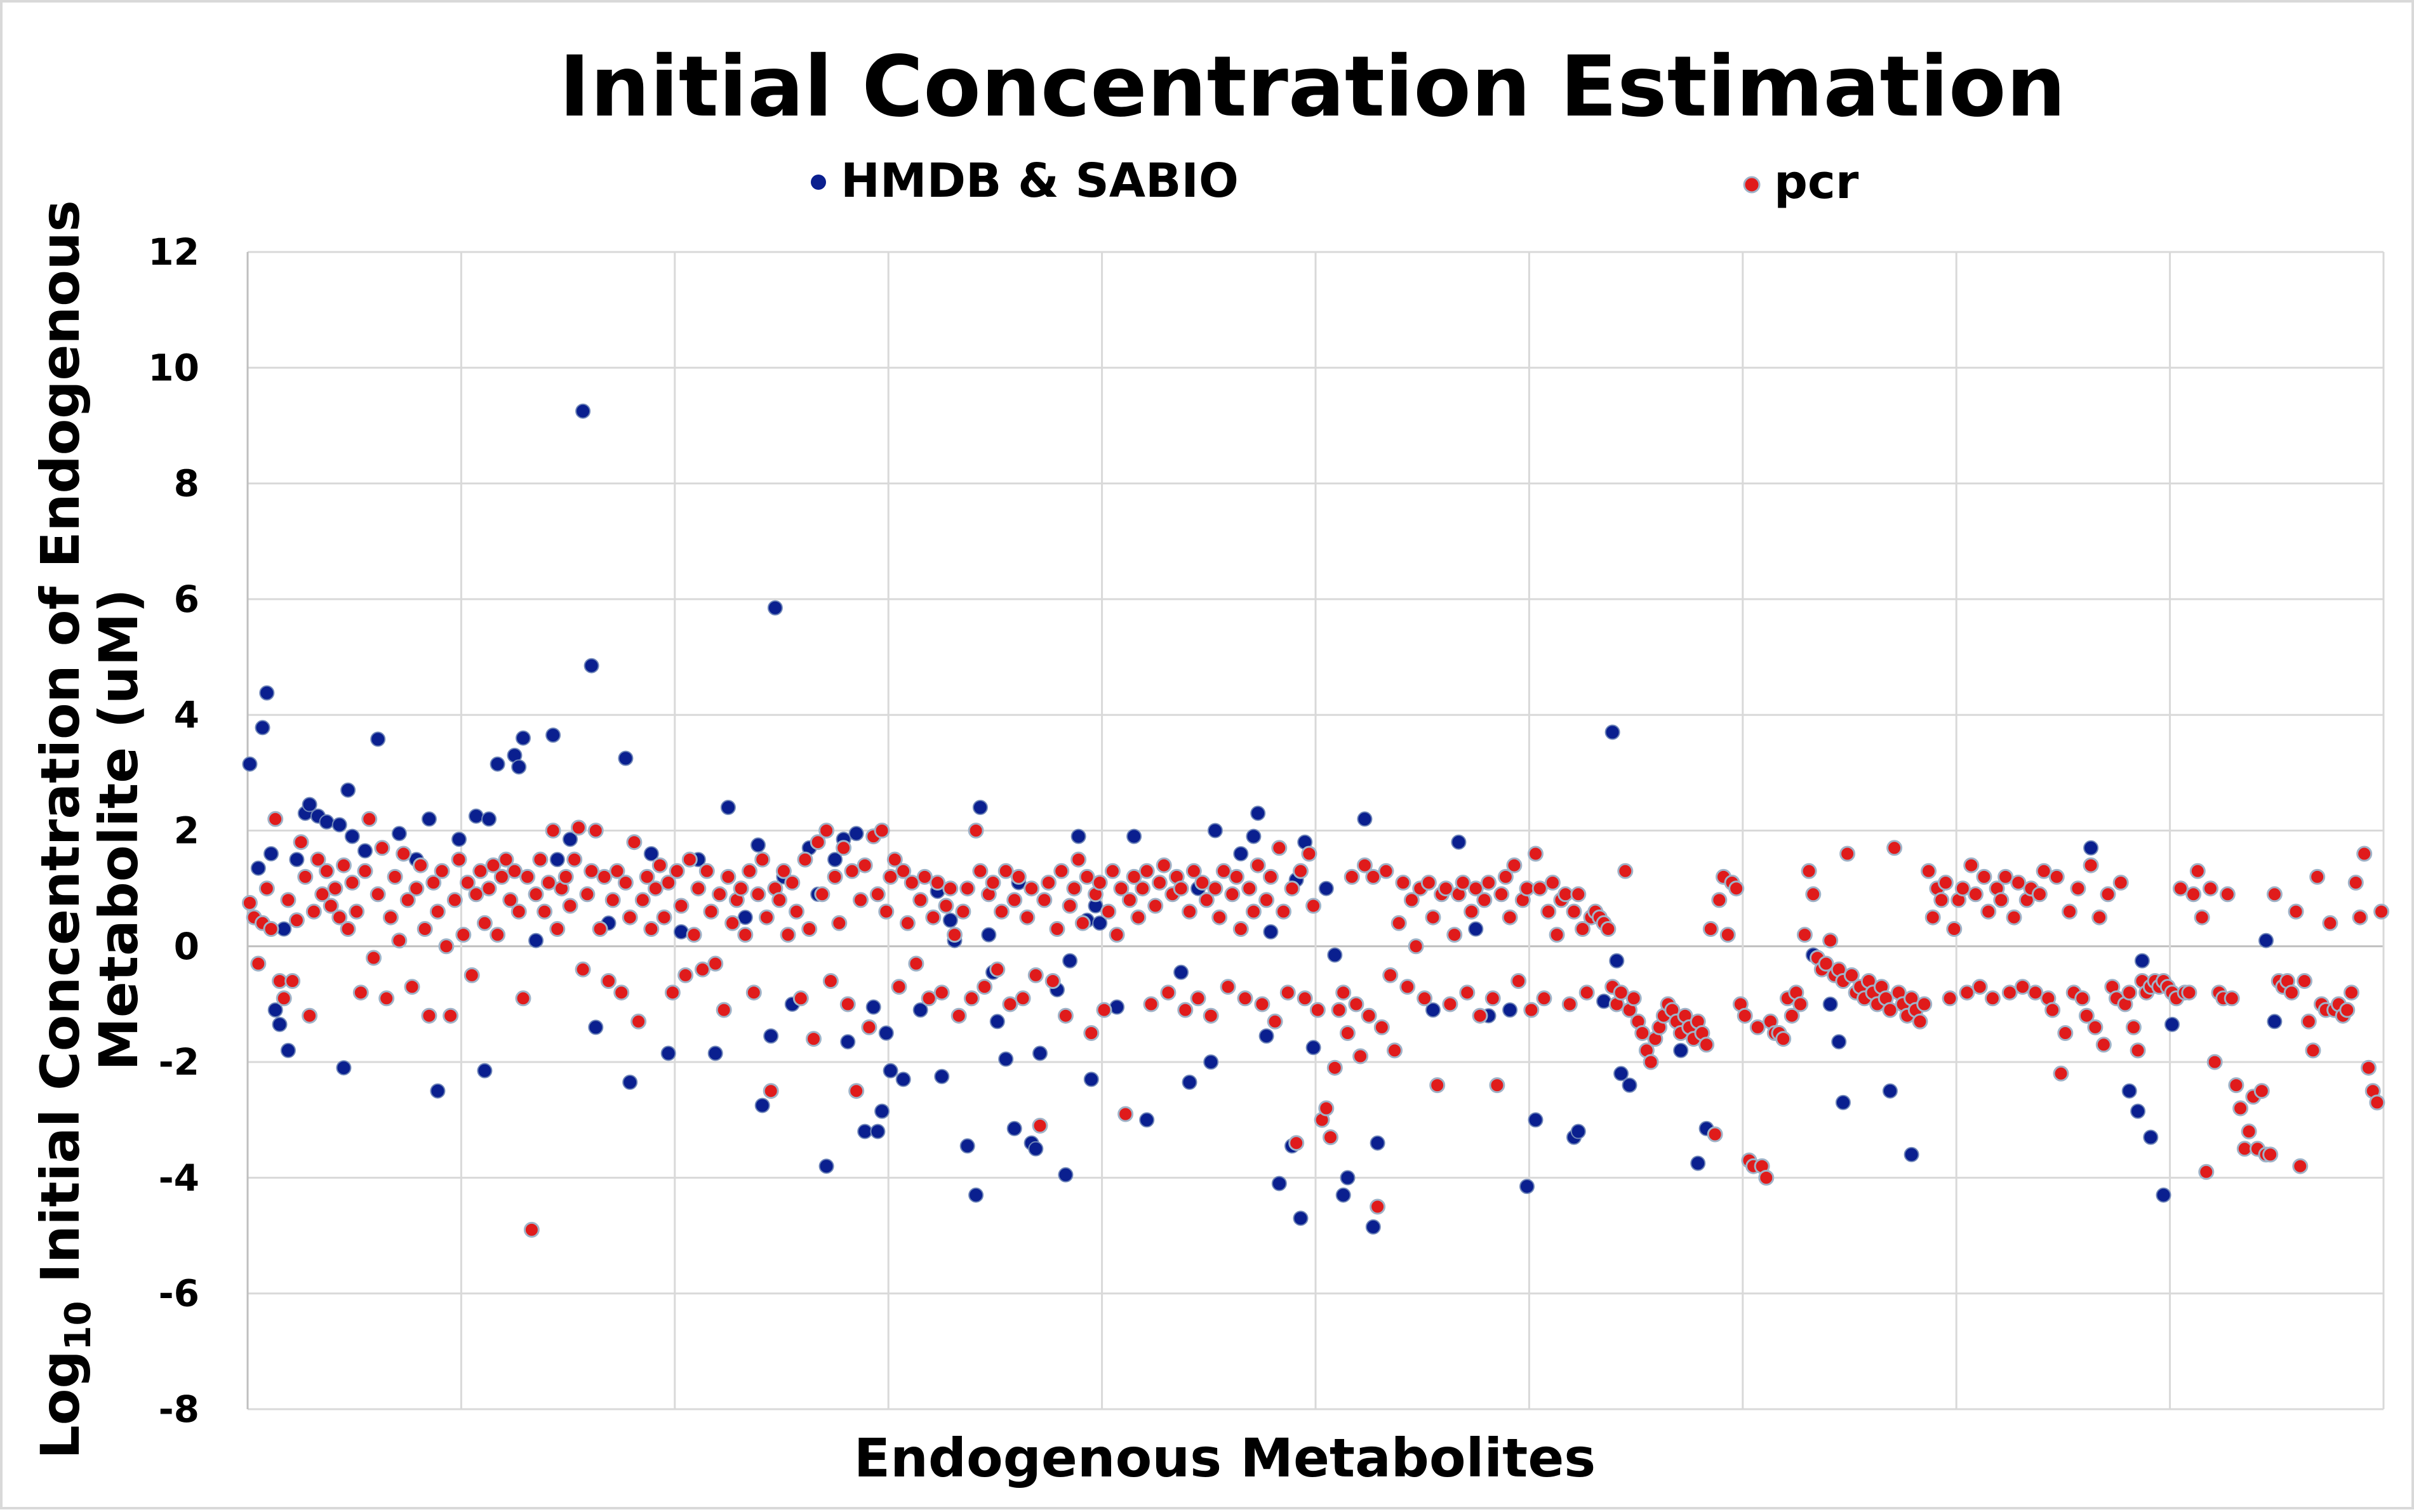 The height and width of the screenshot is (1512, 2414). Describe the element at coordinates (179, 1177) in the screenshot. I see `y-tick-label: -4` at that location.